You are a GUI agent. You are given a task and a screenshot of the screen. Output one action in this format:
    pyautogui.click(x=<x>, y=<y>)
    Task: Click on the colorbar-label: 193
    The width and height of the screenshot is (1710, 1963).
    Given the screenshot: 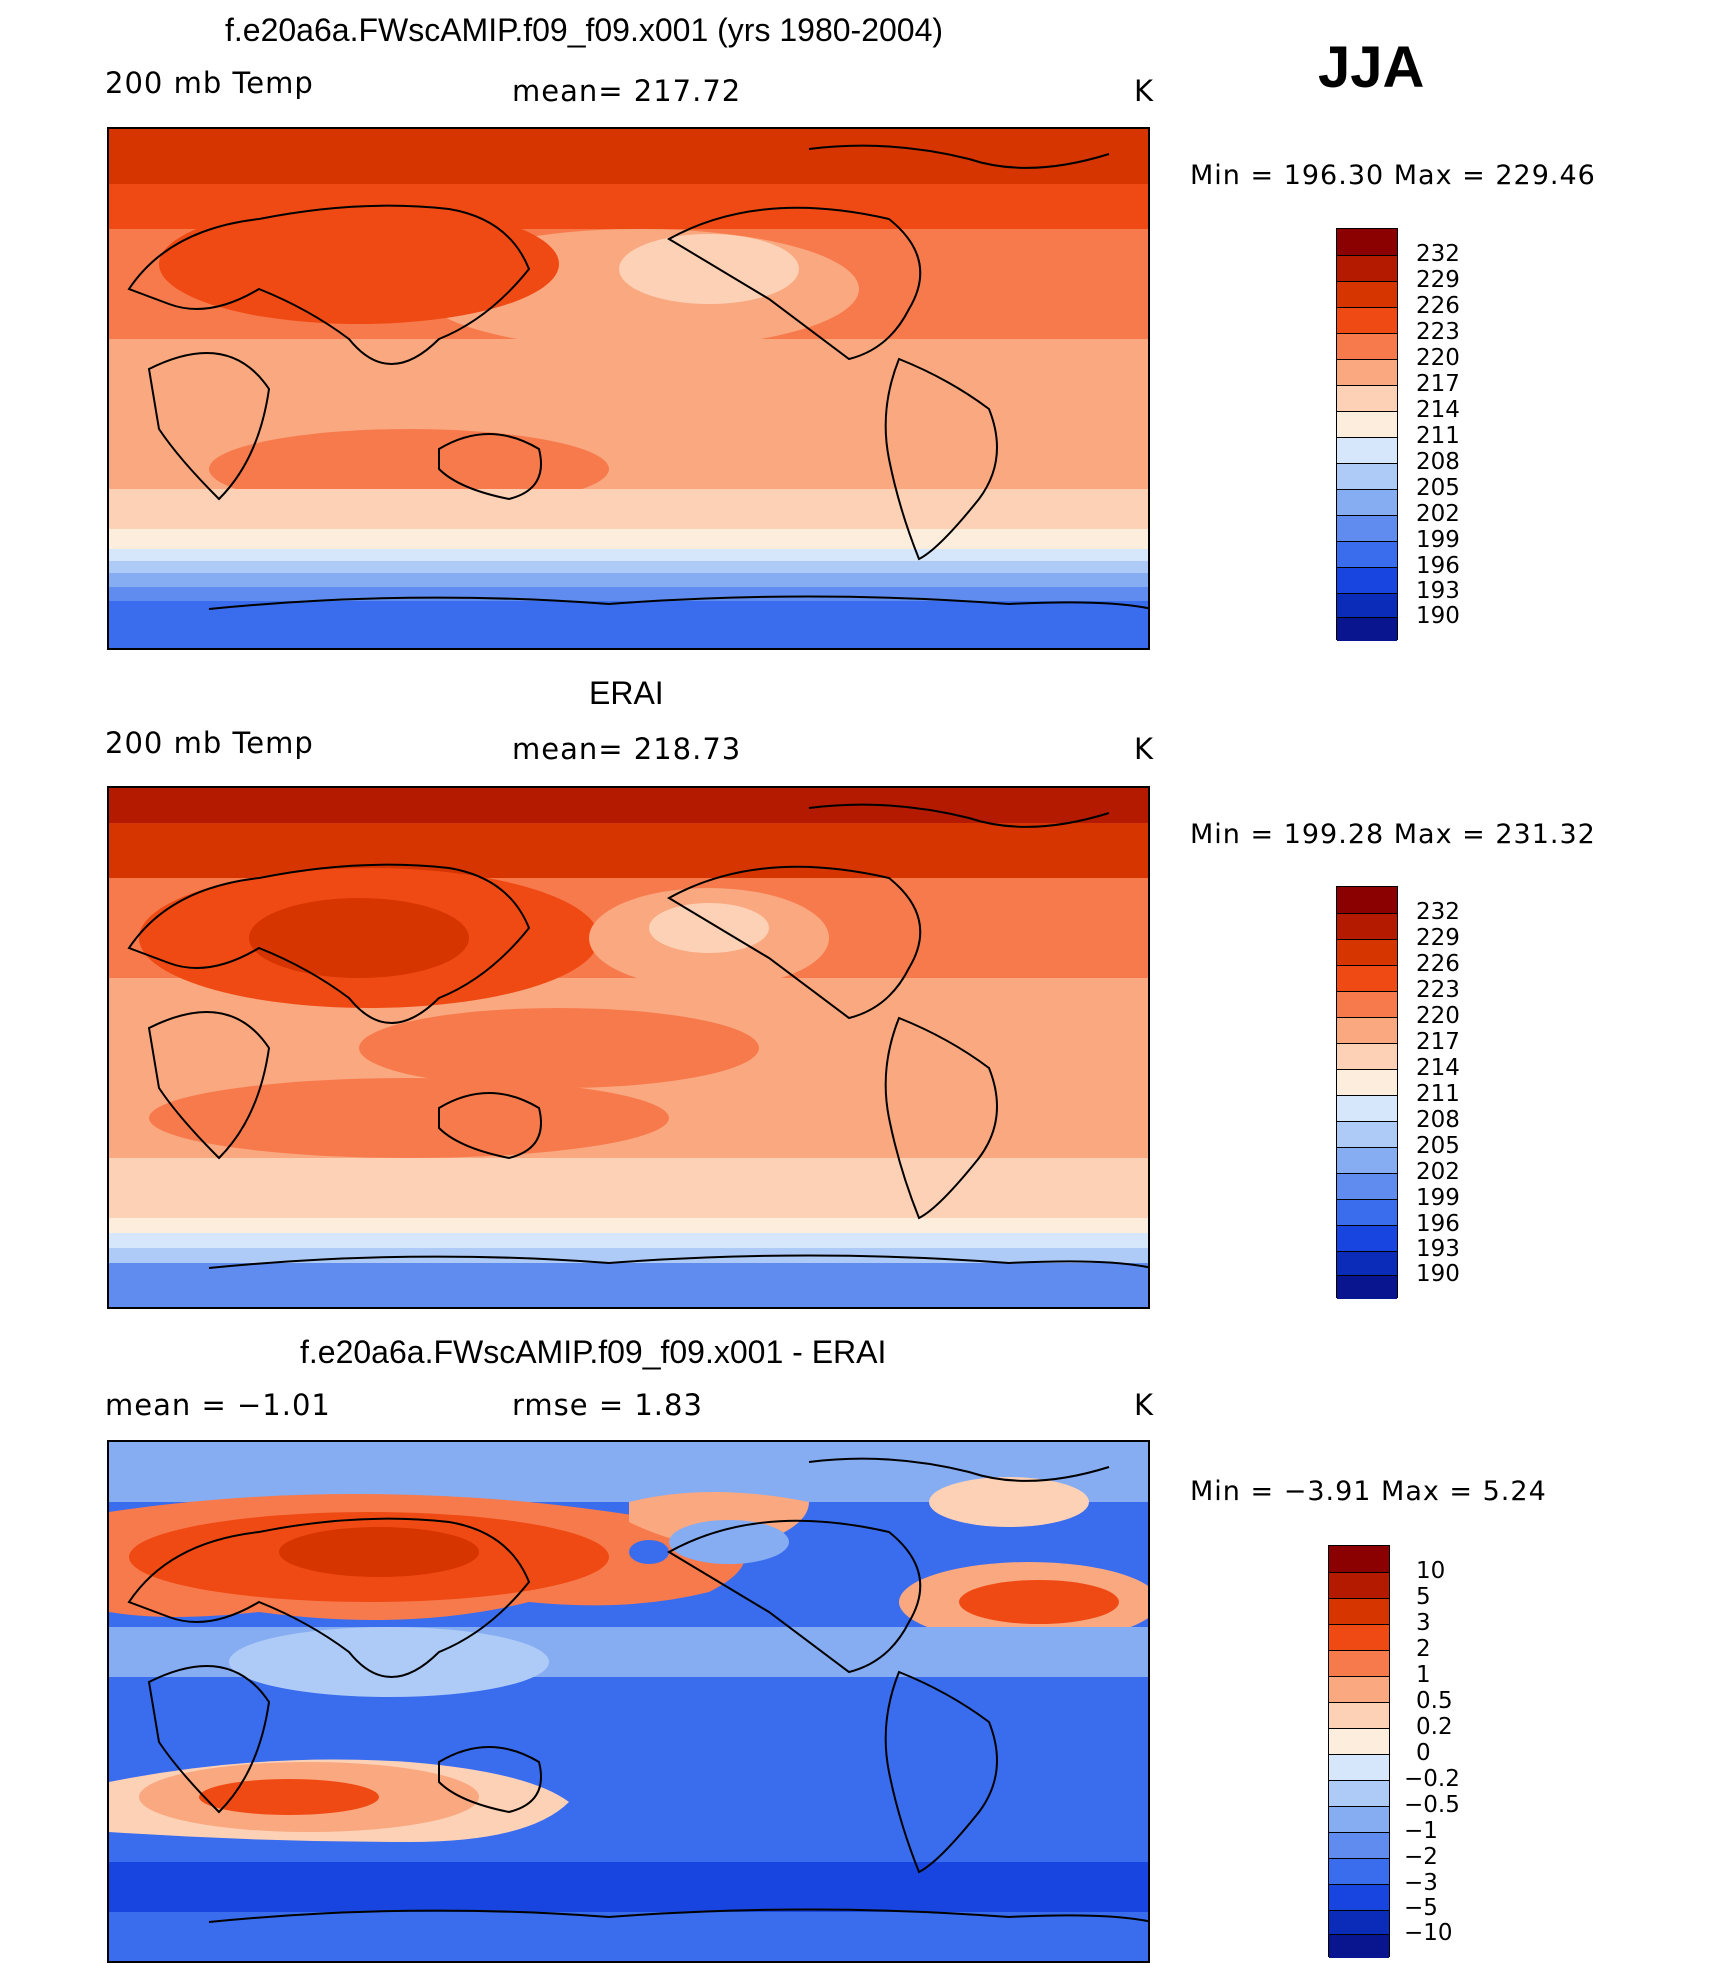 What is the action you would take?
    pyautogui.click(x=1438, y=591)
    